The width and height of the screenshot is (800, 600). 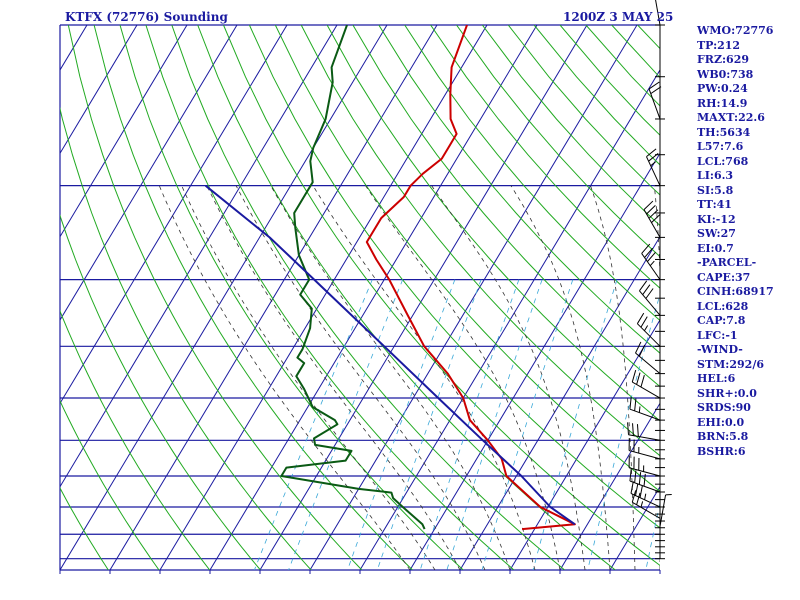 What do you see at coordinates (722, 103) in the screenshot?
I see `stability-index-item: RH:14.9` at bounding box center [722, 103].